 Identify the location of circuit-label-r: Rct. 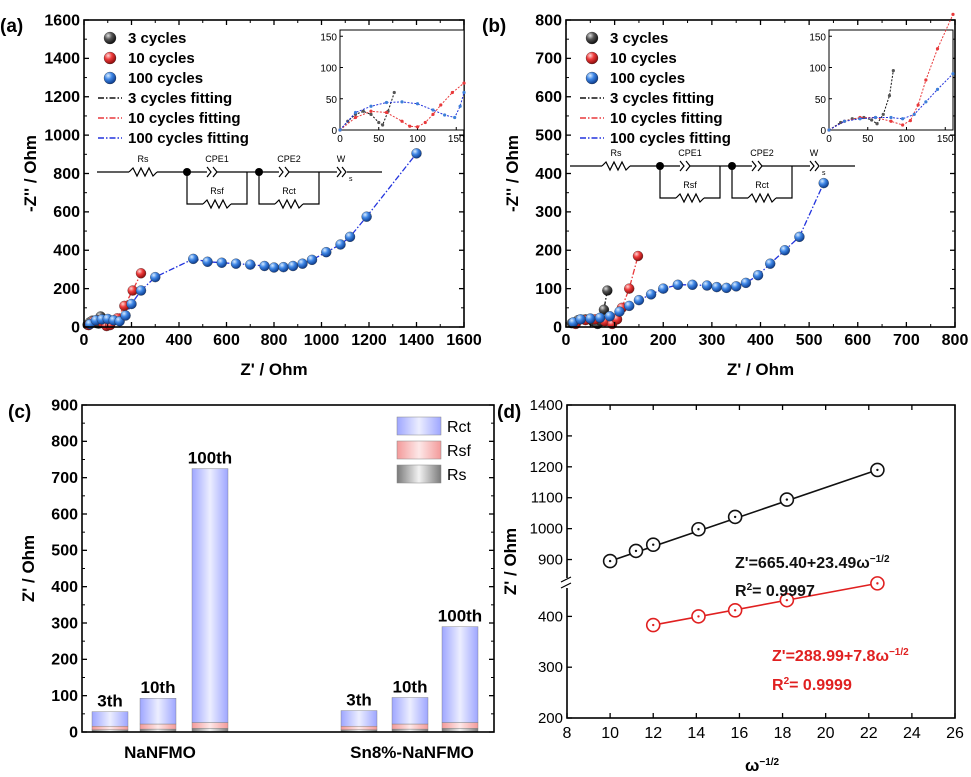
(289, 191).